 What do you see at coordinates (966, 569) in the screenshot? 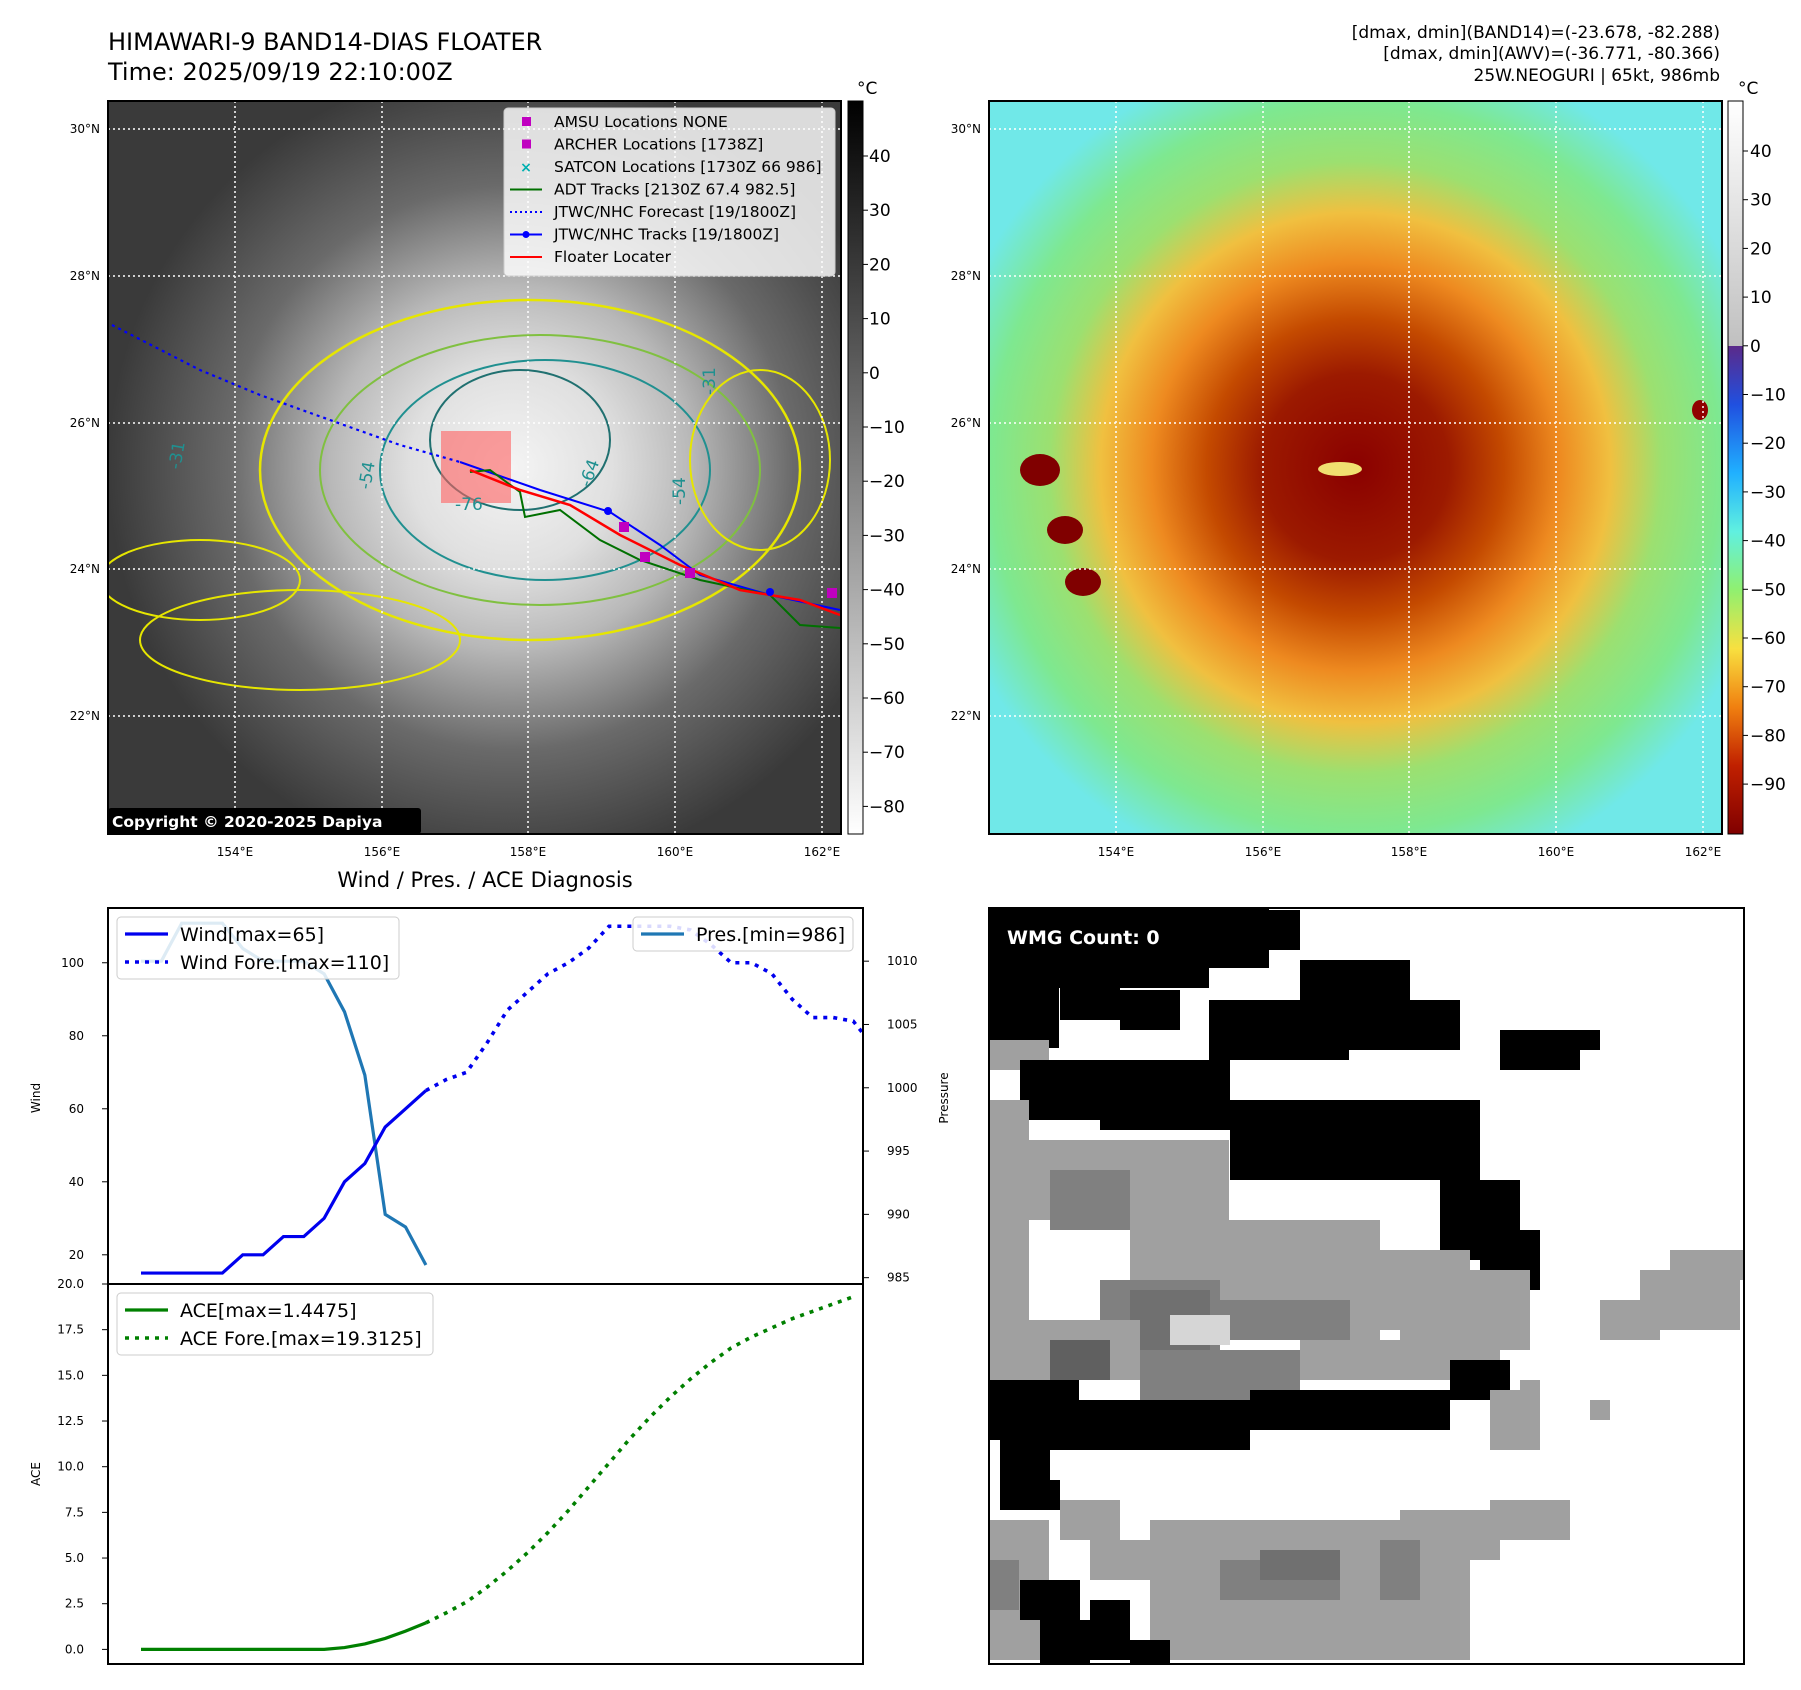
I see `lat-label: 24°N` at bounding box center [966, 569].